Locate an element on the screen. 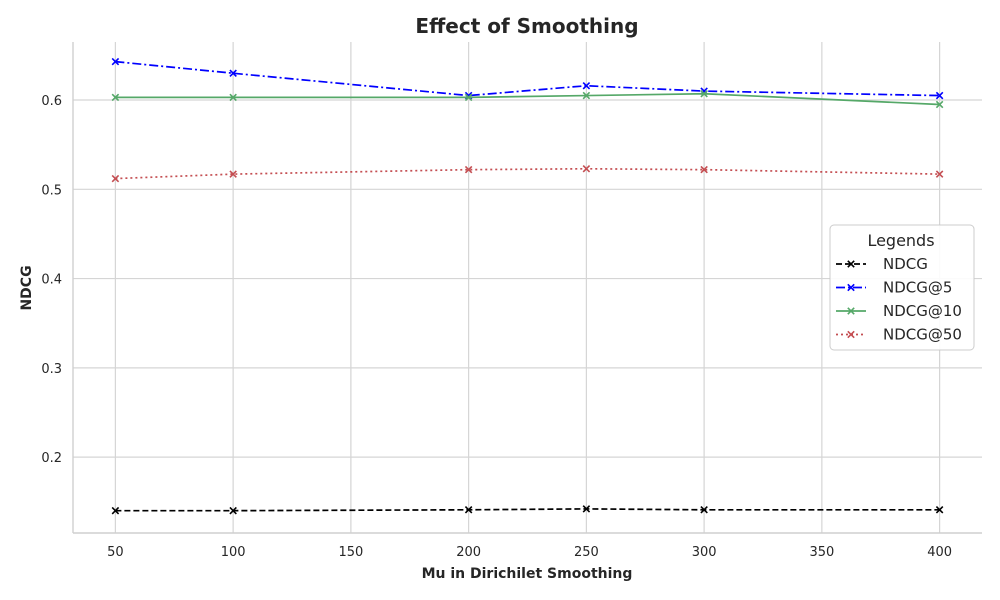 Image resolution: width=1000 pixels, height=600 pixels. y-tick-label: 0.4 is located at coordinates (51, 280).